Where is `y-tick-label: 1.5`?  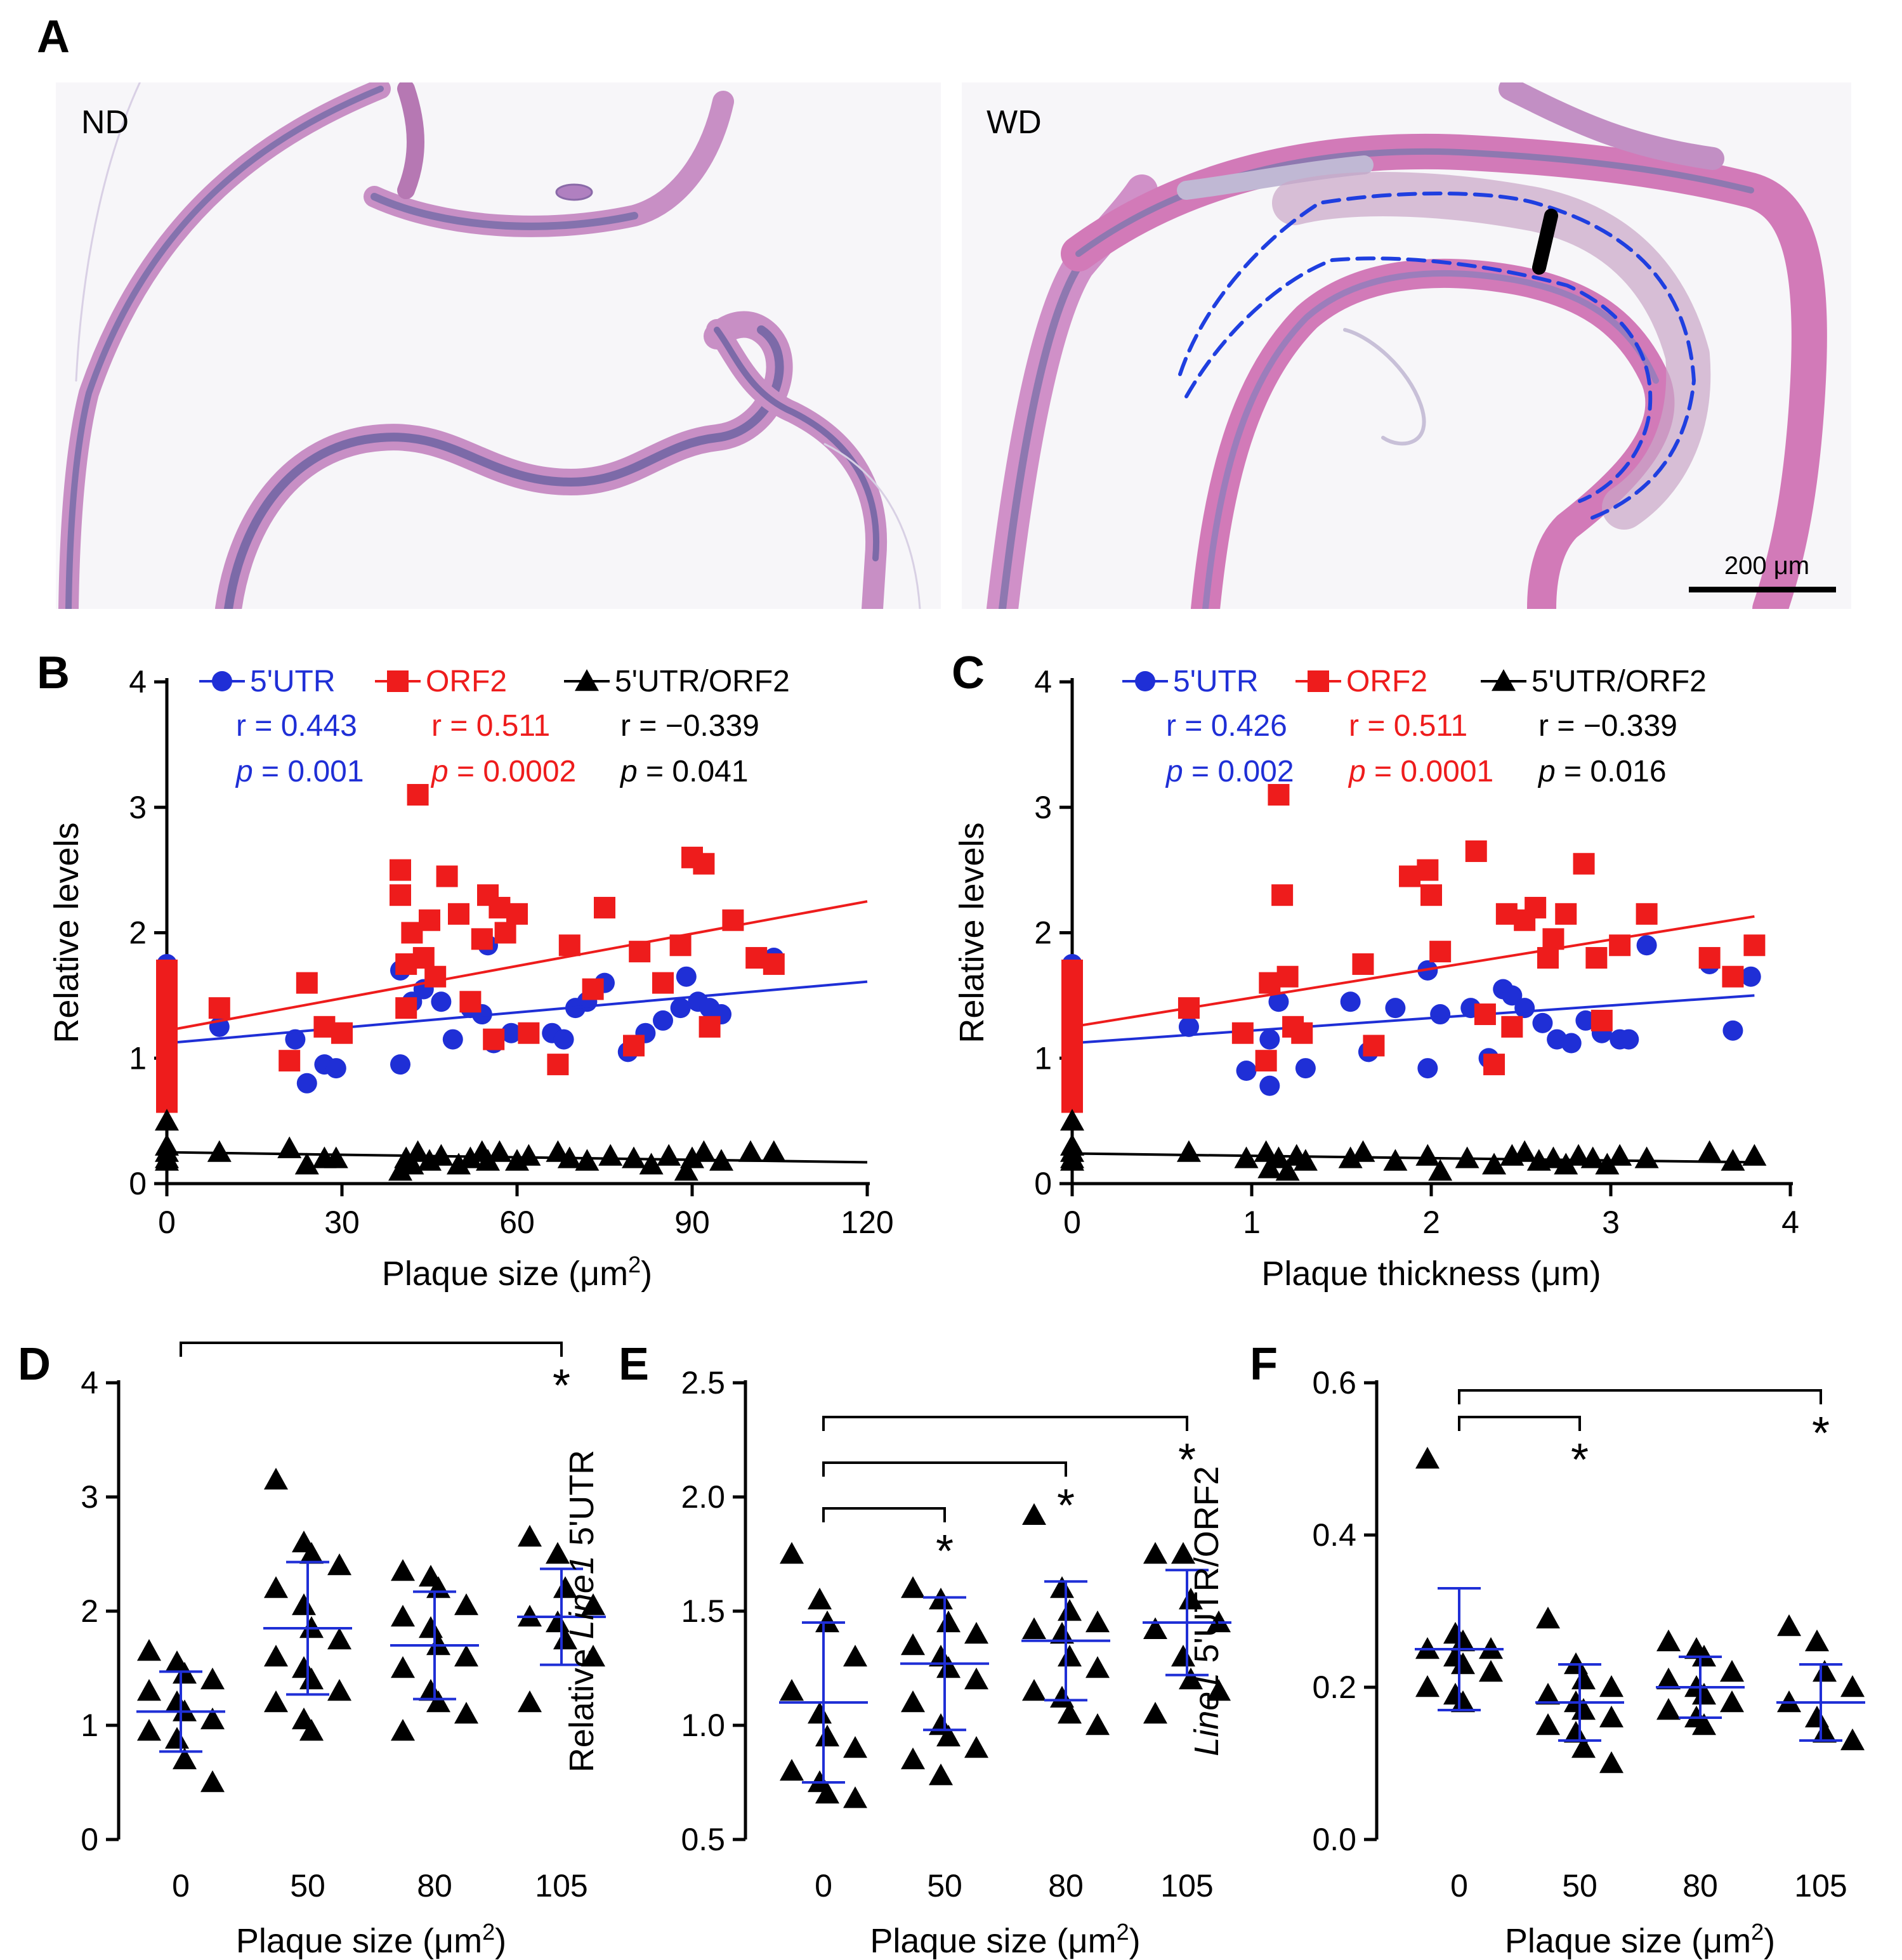
y-tick-label: 1.5 is located at coordinates (703, 1611).